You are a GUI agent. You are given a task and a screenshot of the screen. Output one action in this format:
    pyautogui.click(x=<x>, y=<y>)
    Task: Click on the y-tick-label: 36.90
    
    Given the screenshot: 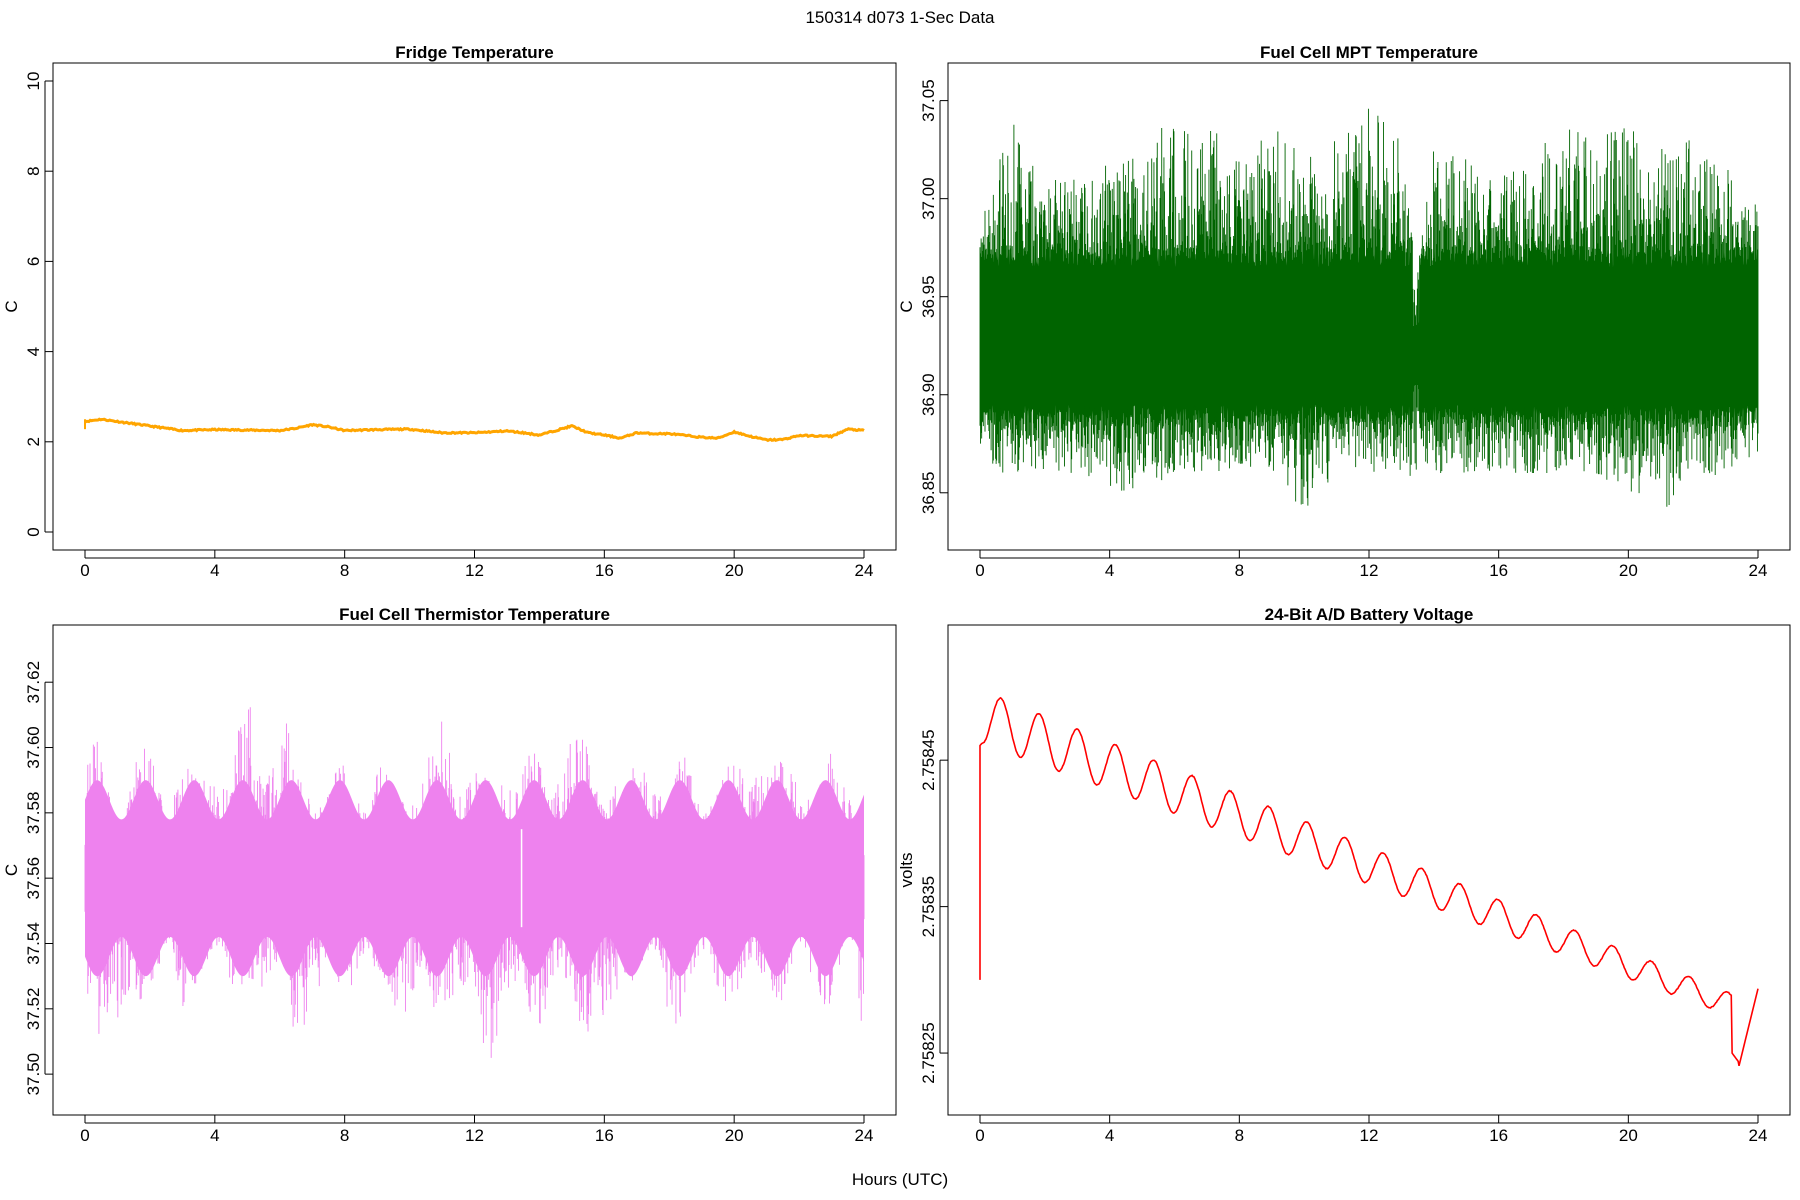 What is the action you would take?
    pyautogui.click(x=928, y=394)
    